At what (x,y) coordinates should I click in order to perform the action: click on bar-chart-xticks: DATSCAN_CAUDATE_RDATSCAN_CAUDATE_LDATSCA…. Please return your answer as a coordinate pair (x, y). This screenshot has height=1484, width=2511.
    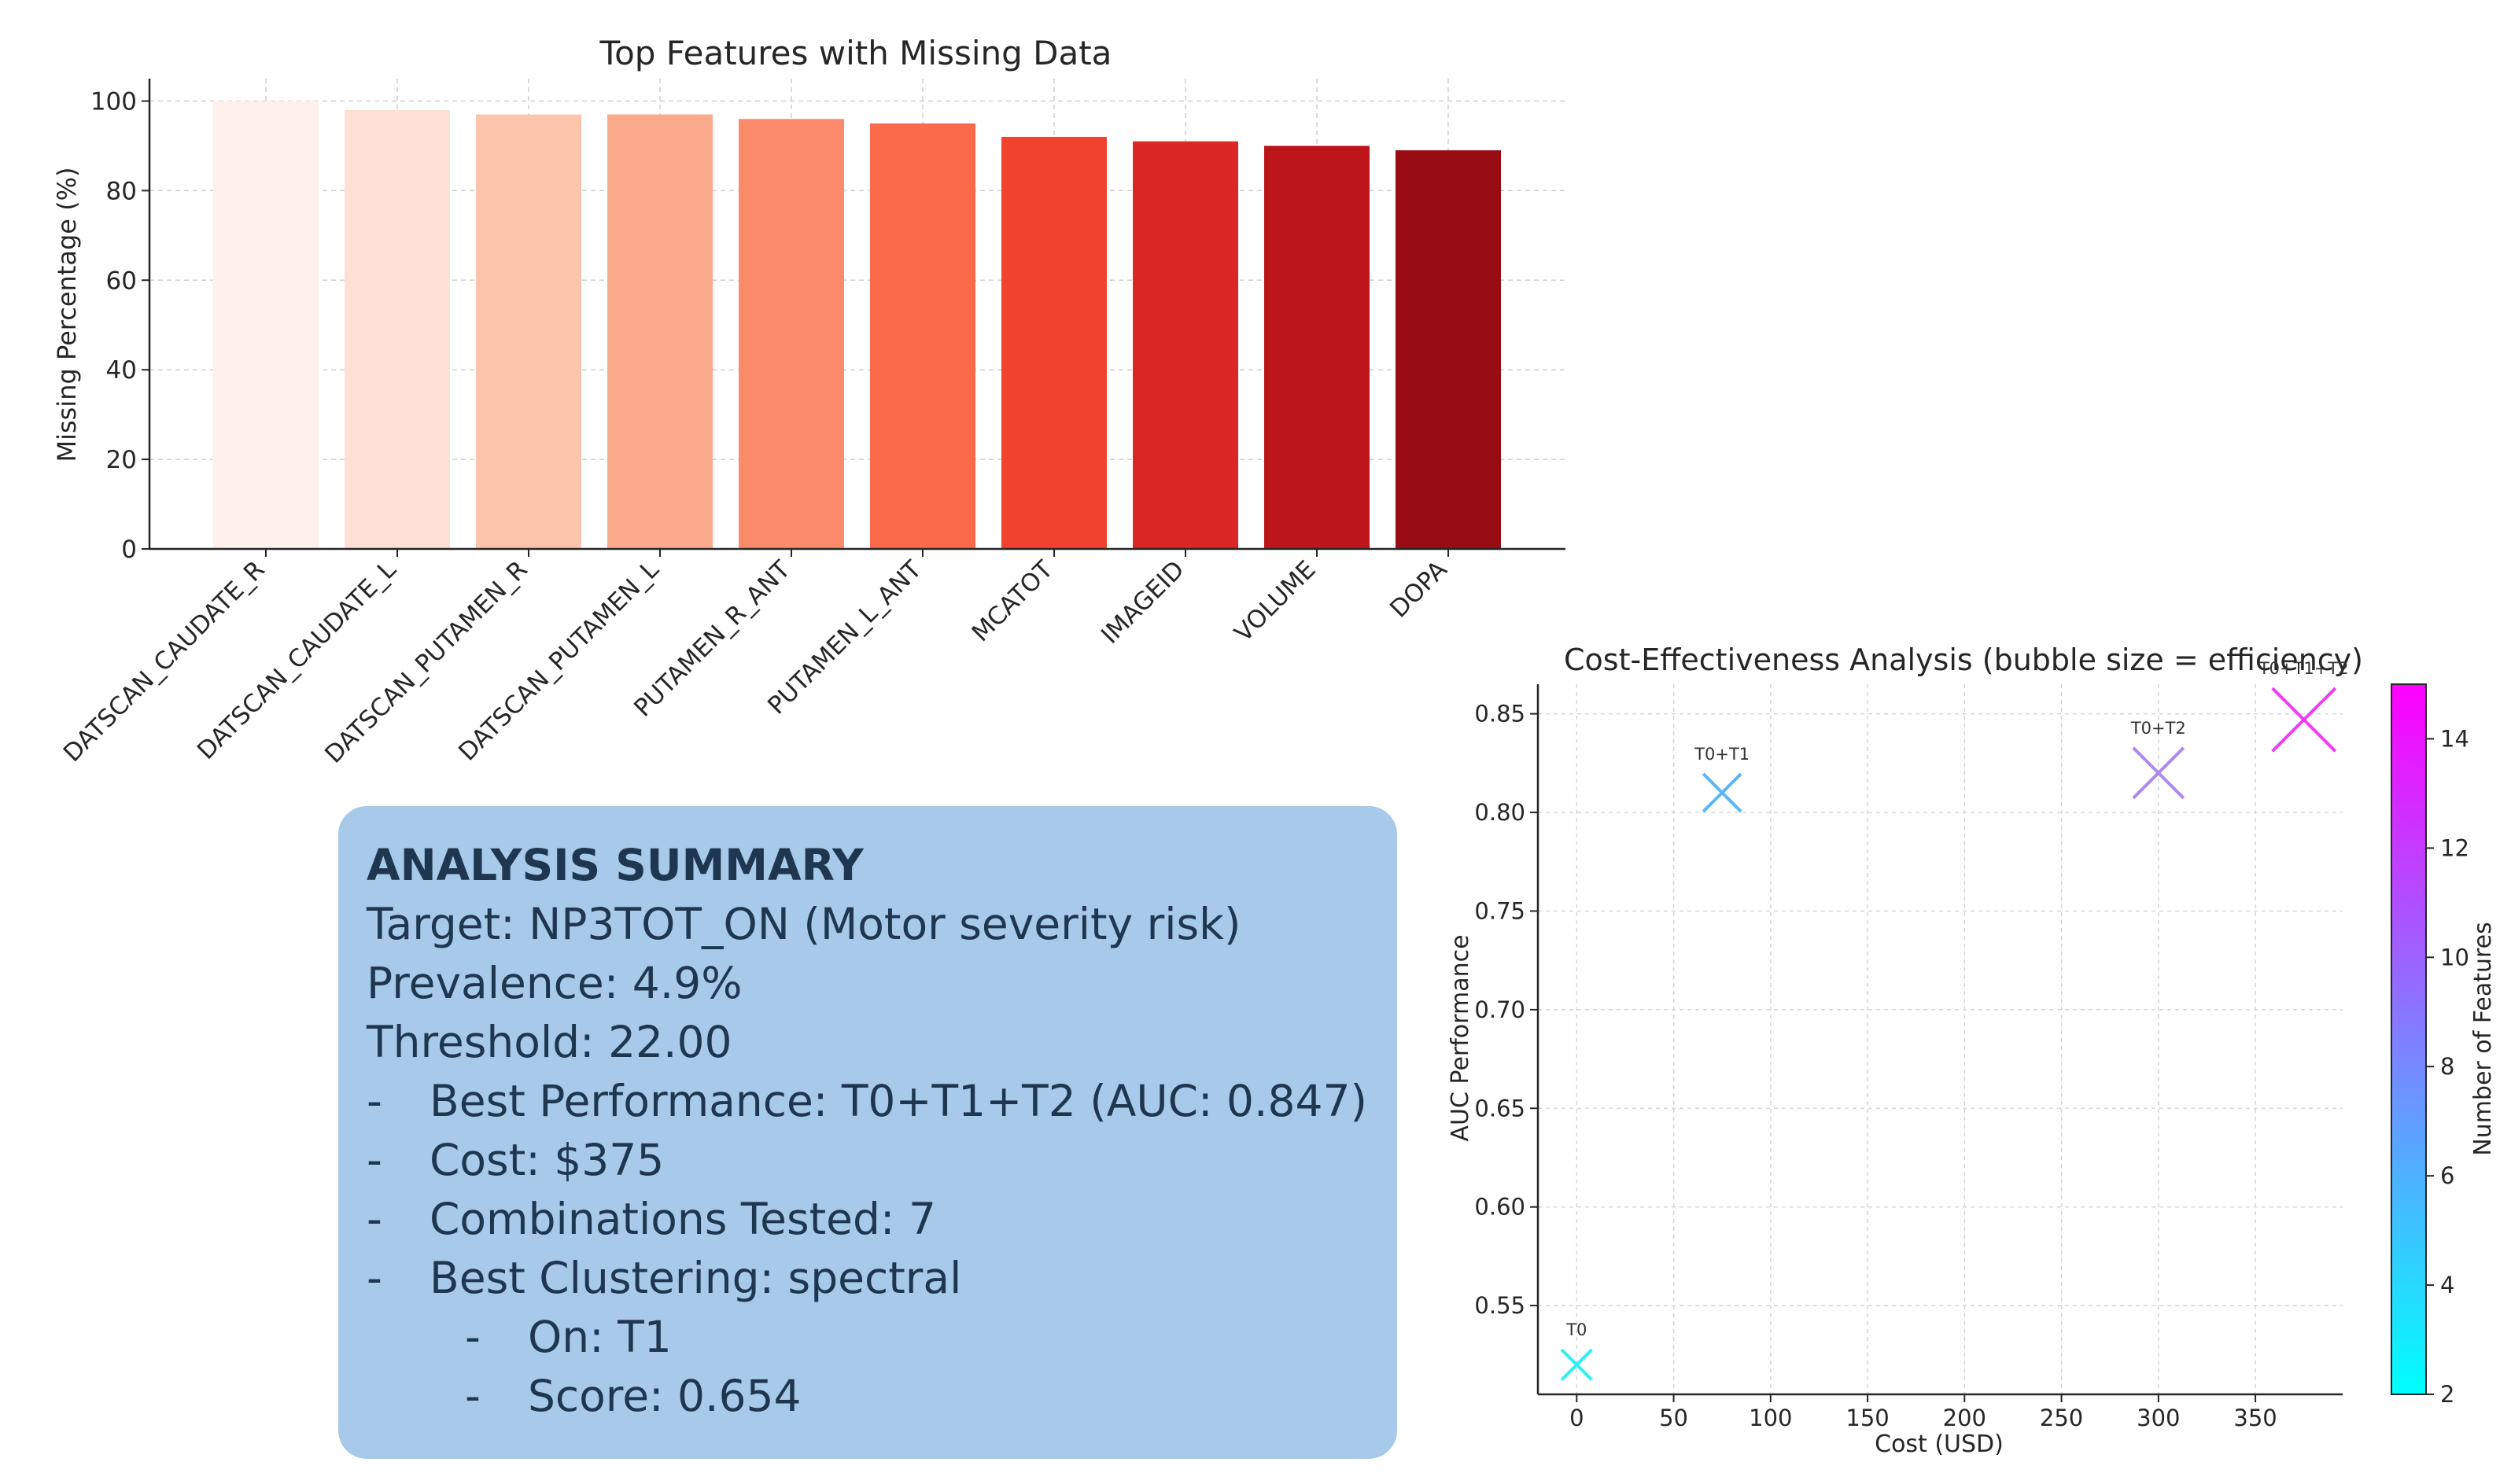
    Looking at the image, I should click on (755, 659).